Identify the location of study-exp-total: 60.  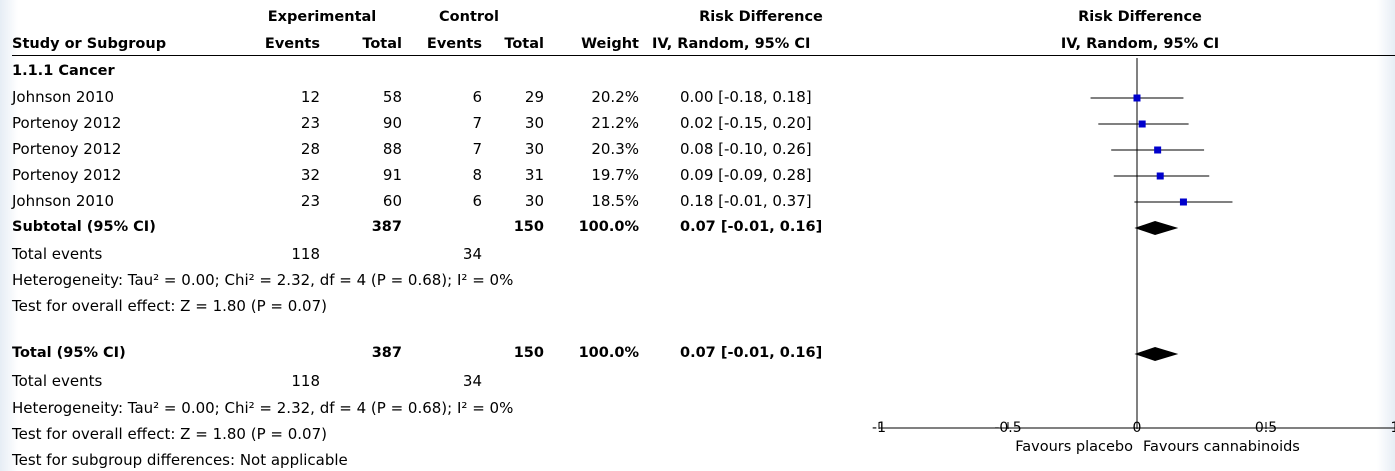
(392, 201).